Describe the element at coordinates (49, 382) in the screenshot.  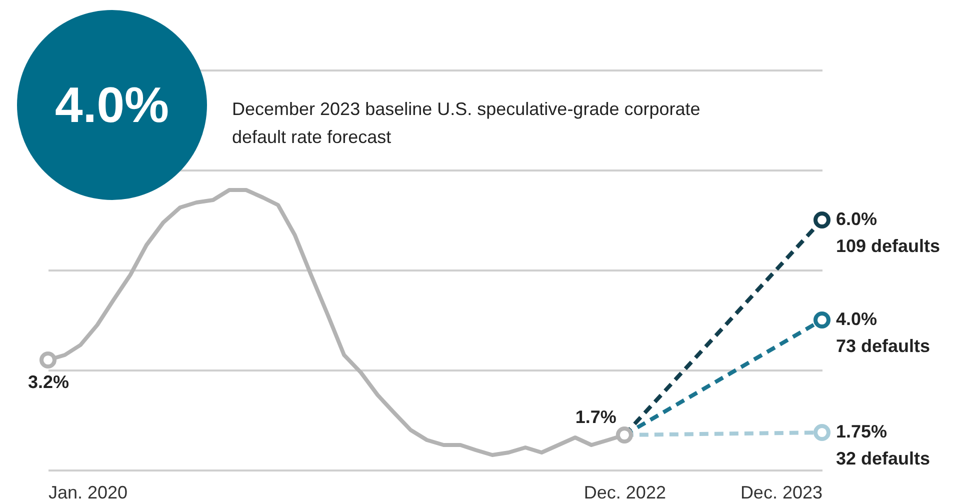
I see `data-label: 3.2%` at that location.